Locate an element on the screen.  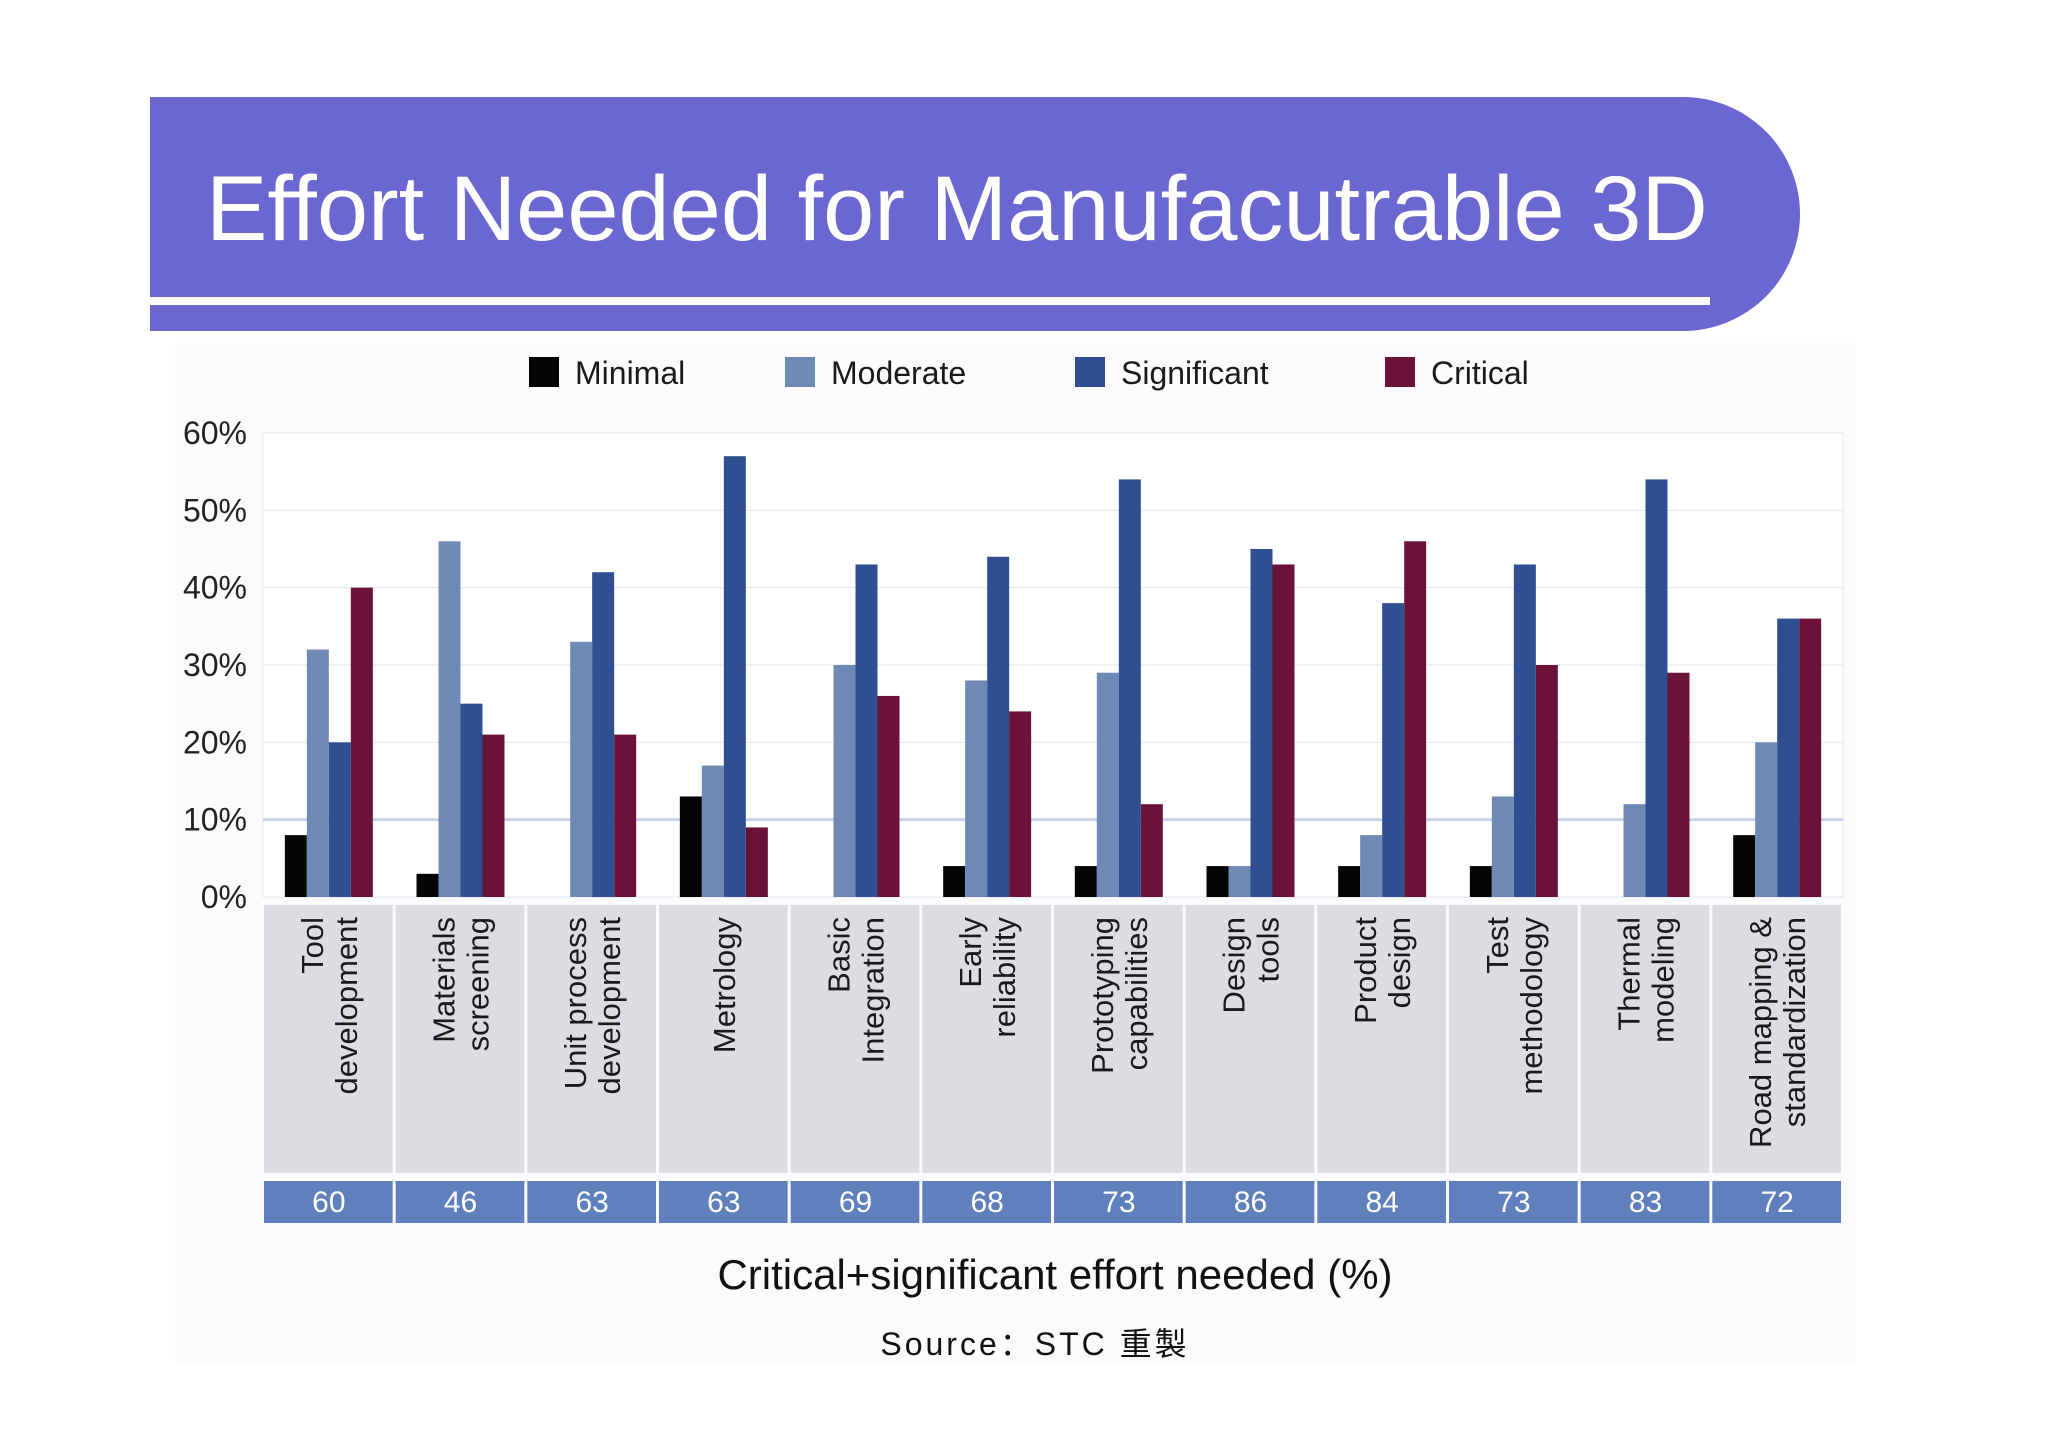
legend-swatch-critical is located at coordinates (1400, 372).